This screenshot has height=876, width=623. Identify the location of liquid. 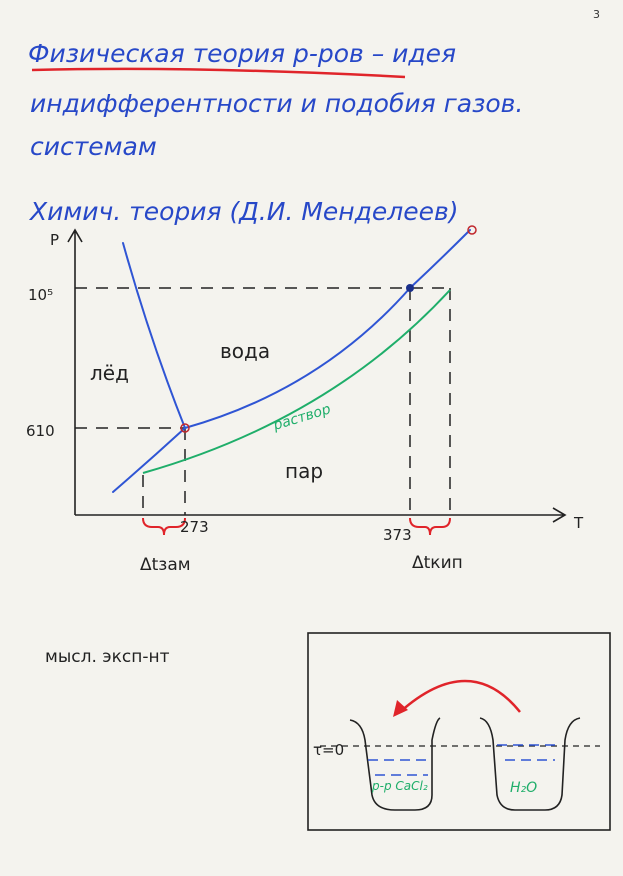
(464, 760).